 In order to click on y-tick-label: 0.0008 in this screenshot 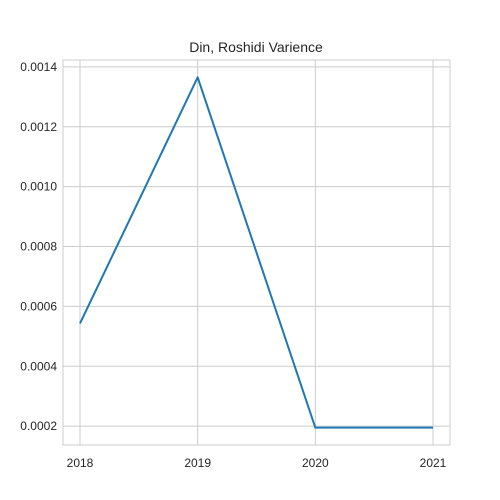, I will do `click(38, 247)`.